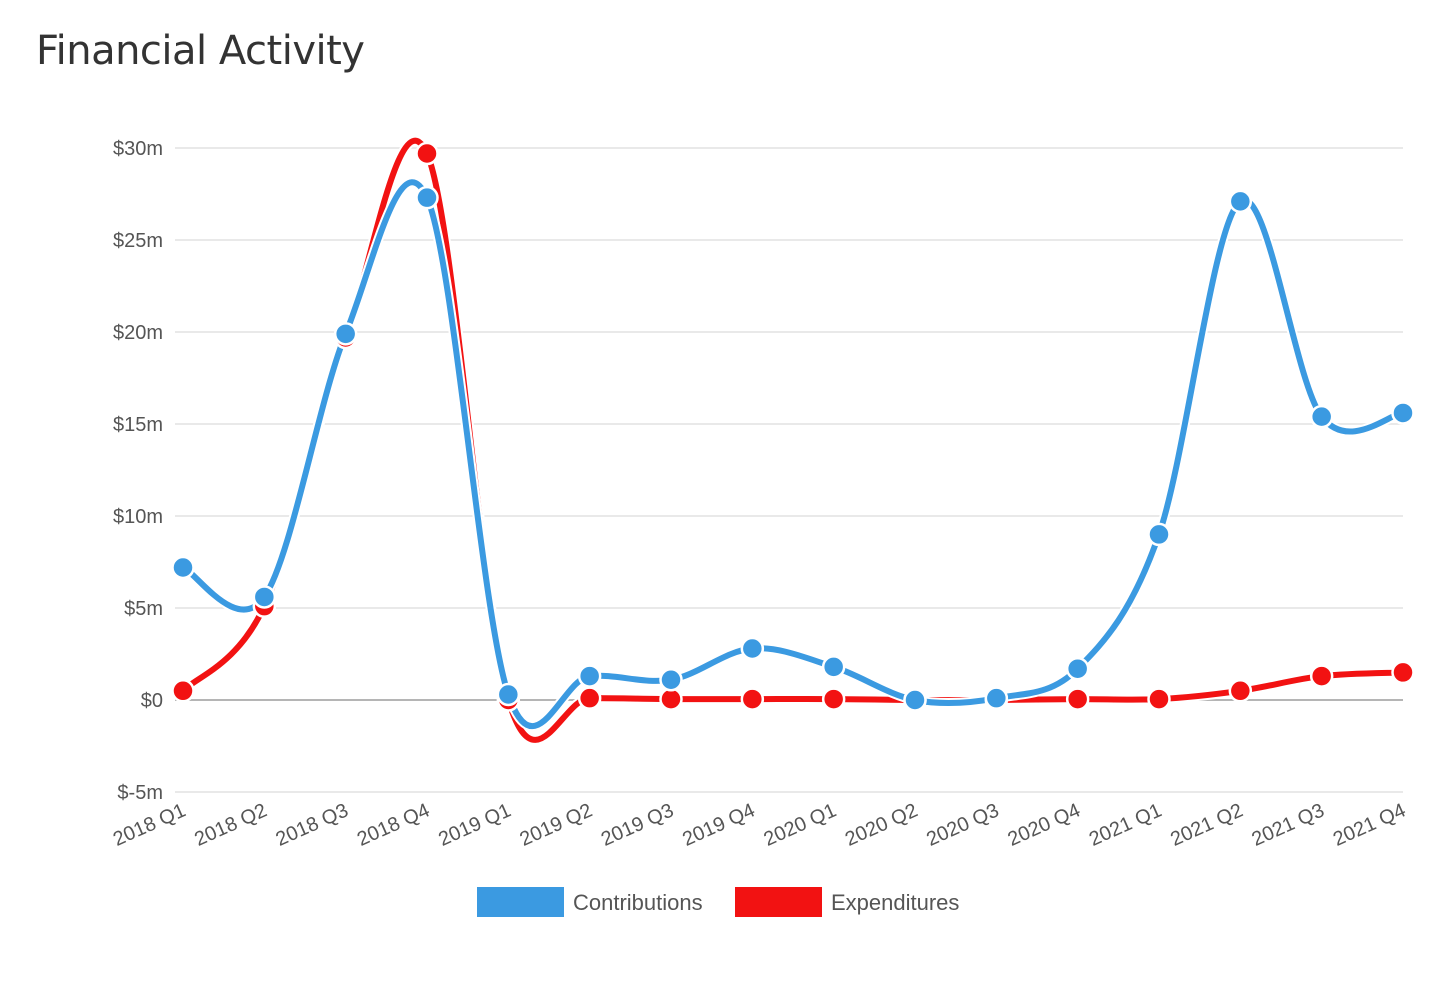 This screenshot has height=1002, width=1456. What do you see at coordinates (143, 609) in the screenshot?
I see `y-tick-label: $5m` at bounding box center [143, 609].